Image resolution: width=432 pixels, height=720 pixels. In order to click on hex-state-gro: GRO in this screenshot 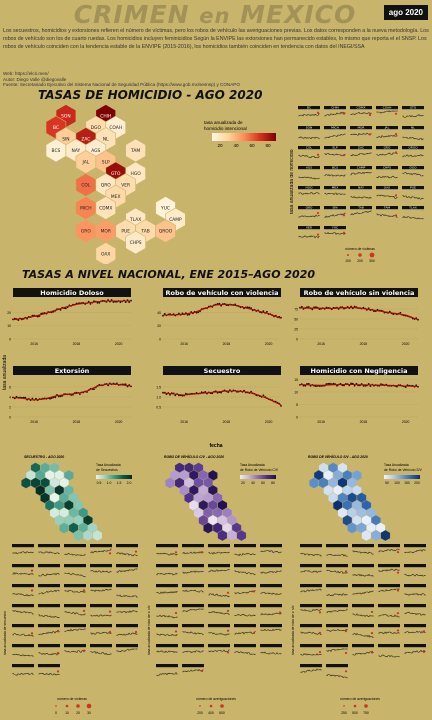, I will do `click(86, 231)`.